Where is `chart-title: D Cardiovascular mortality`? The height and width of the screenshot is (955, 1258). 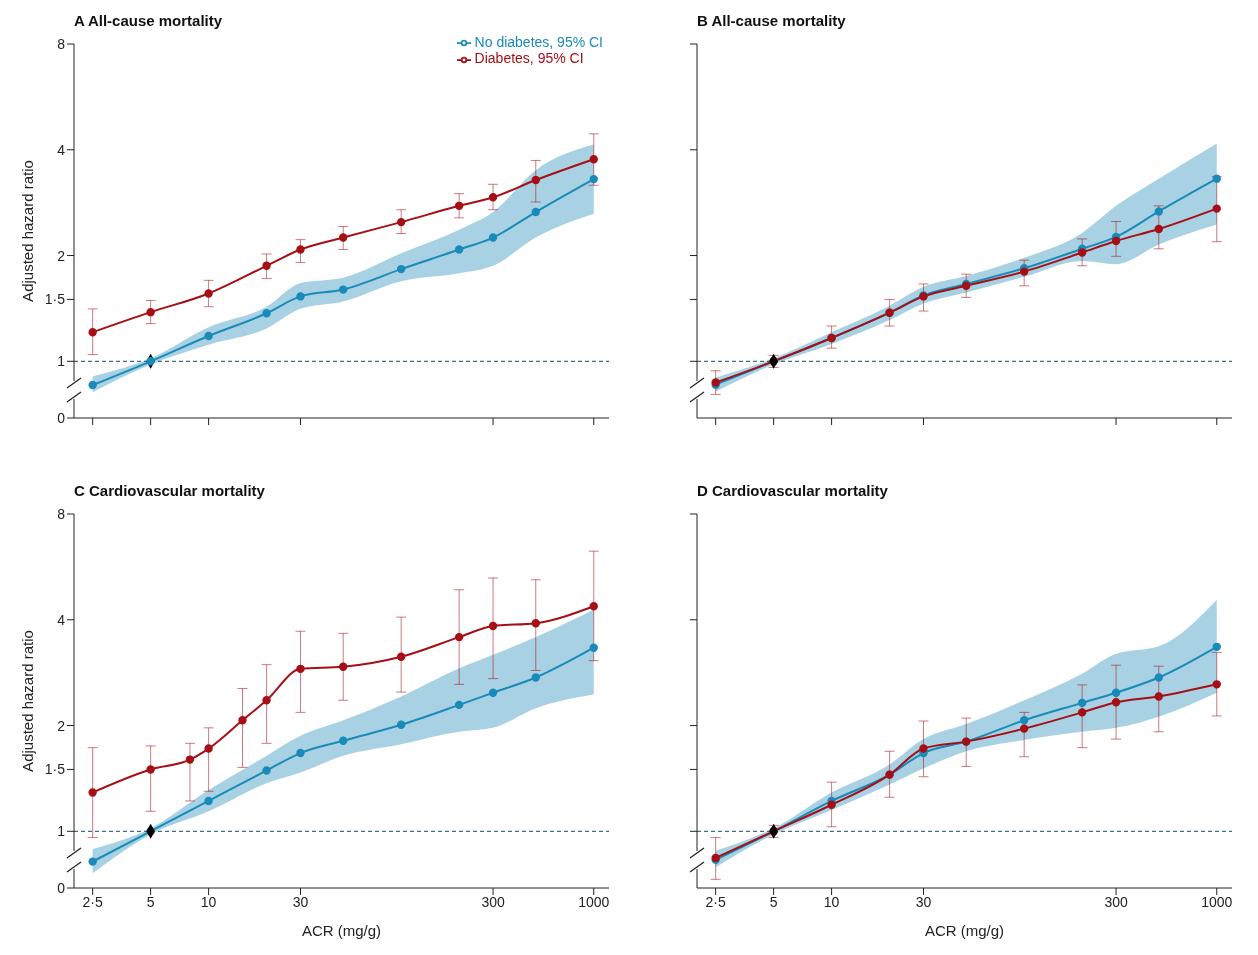
chart-title: D Cardiovascular mortality is located at coordinates (792, 491).